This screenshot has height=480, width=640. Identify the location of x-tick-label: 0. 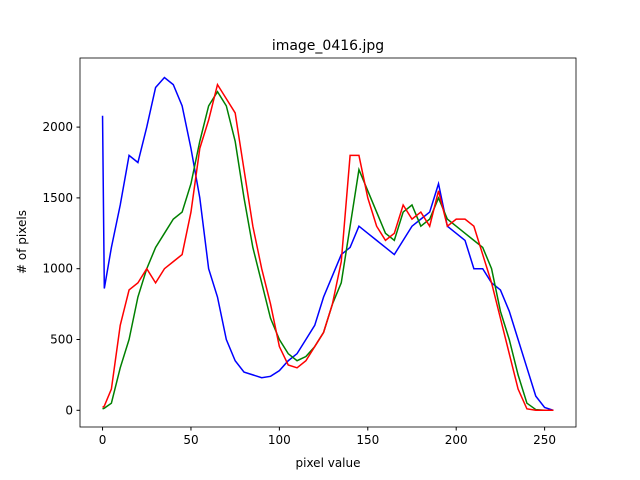
(103, 440).